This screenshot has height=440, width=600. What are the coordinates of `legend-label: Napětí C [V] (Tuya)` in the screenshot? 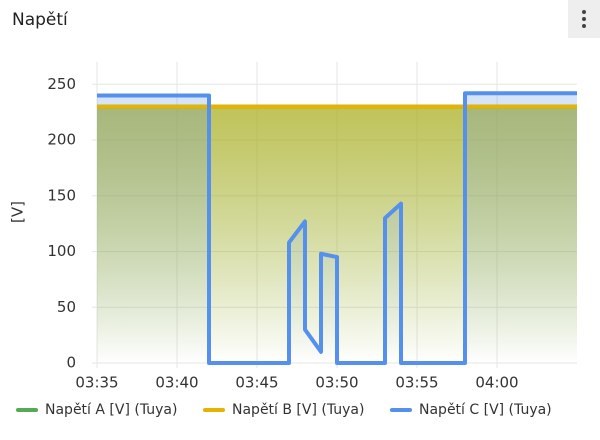 It's located at (485, 410).